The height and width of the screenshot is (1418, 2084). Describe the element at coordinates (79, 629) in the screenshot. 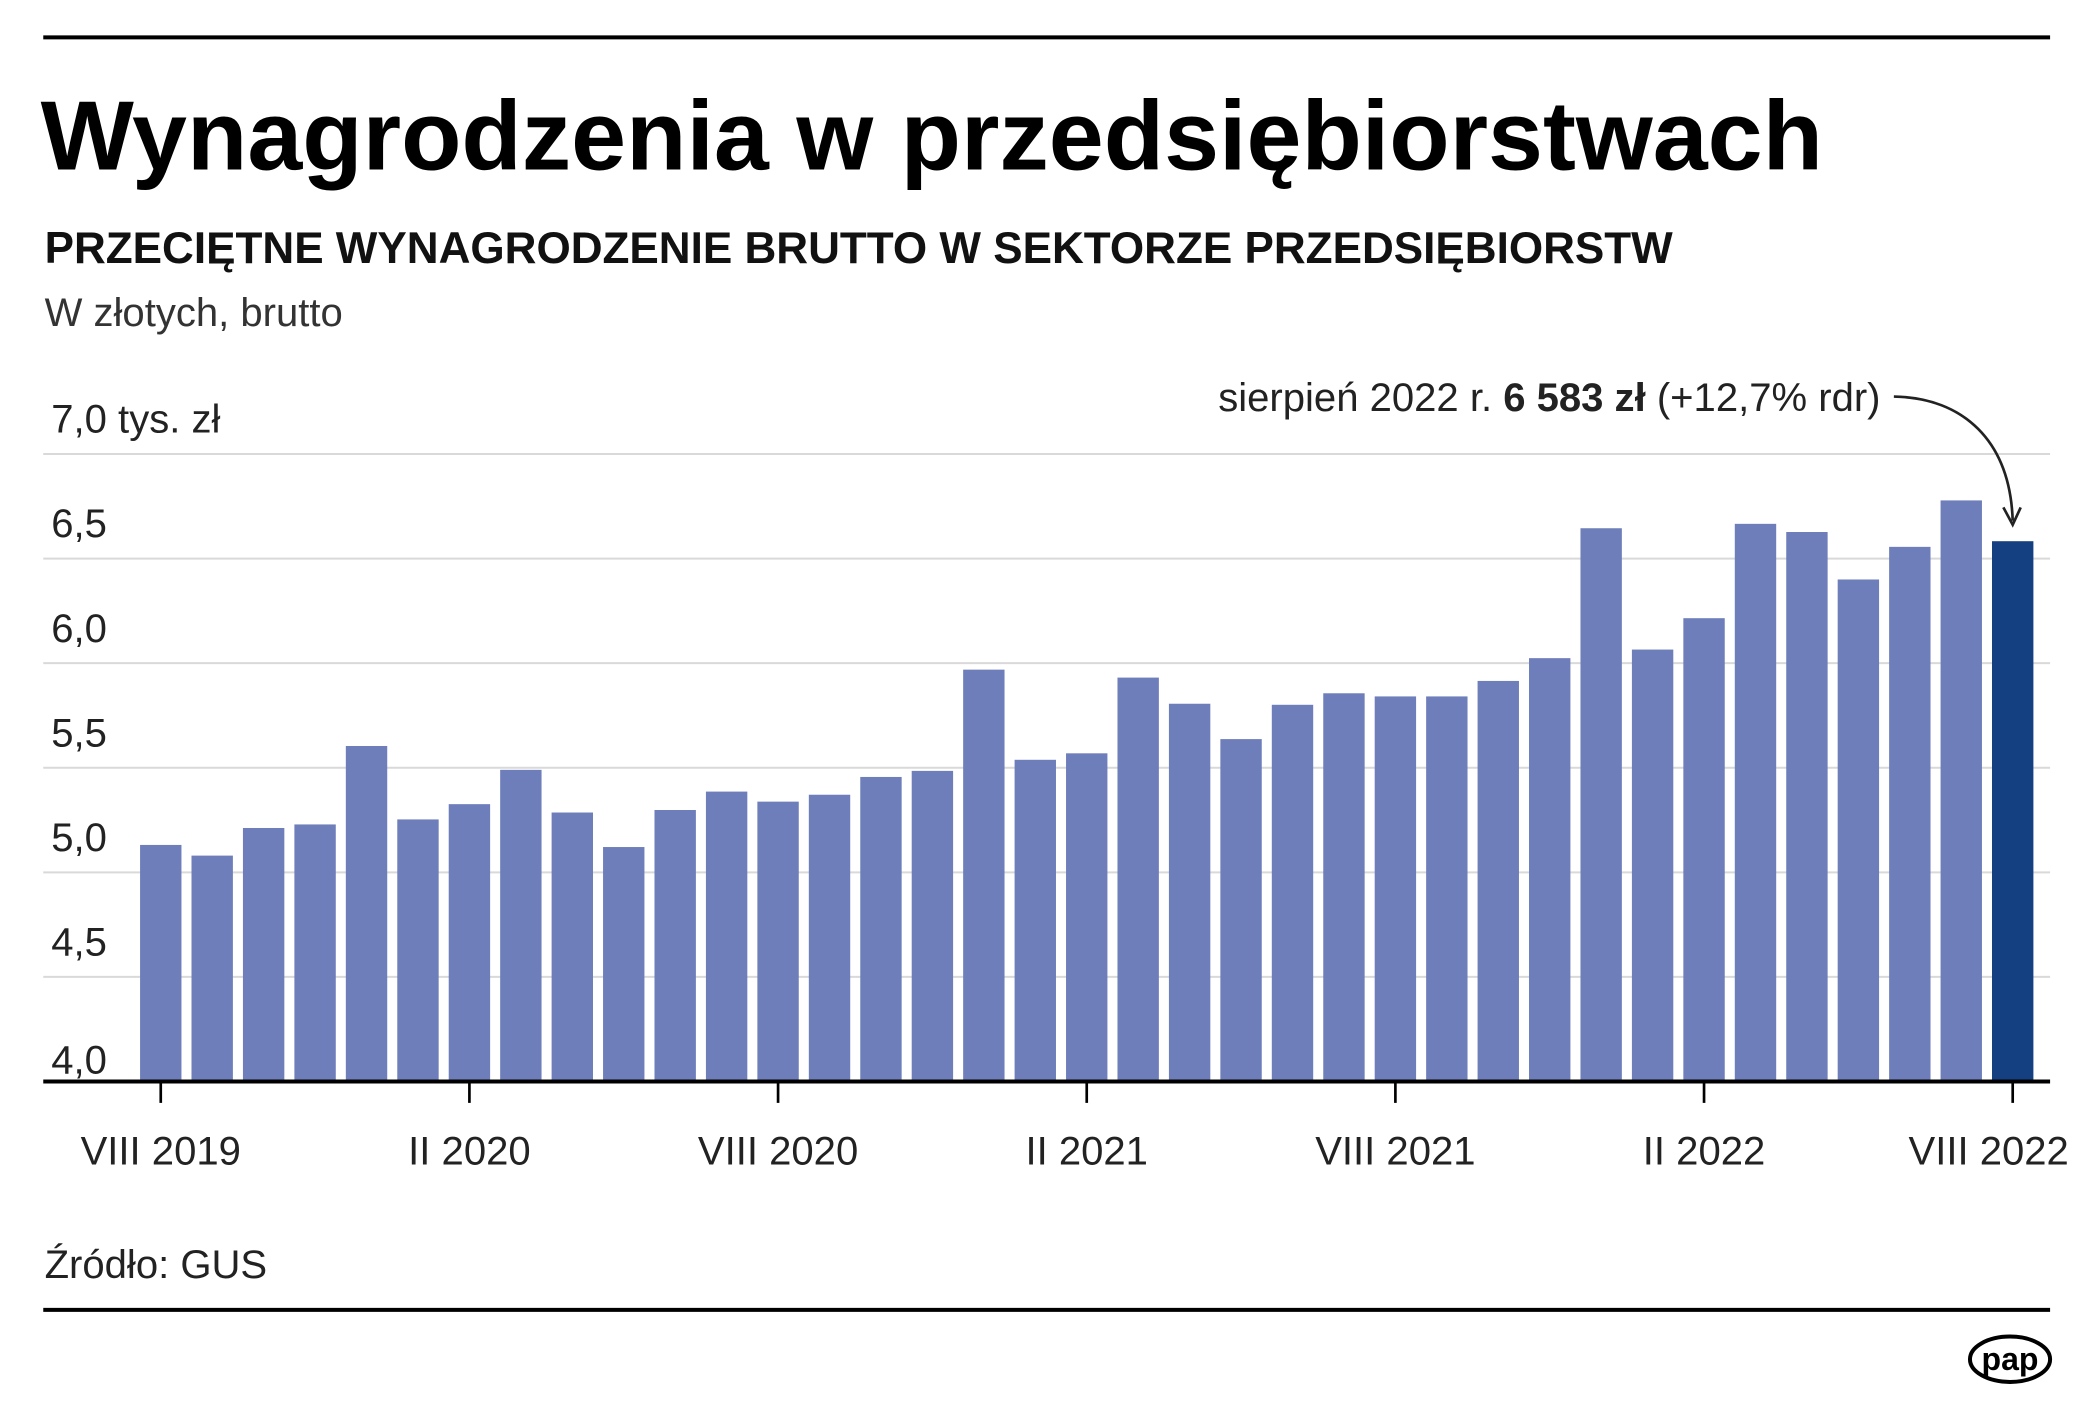

I see `y-tick-label: 6,0` at that location.